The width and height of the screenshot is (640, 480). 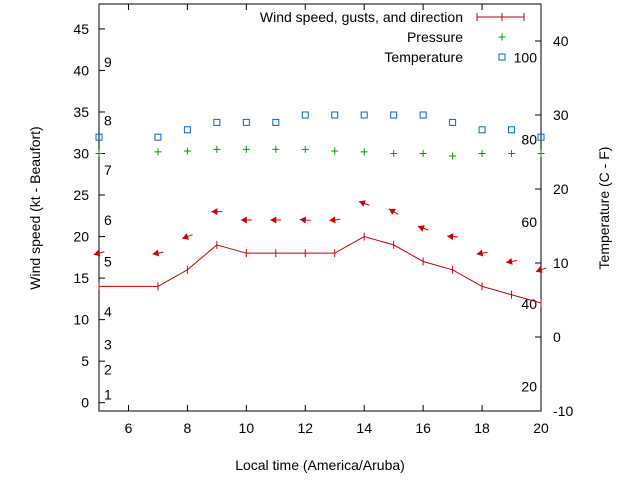 What do you see at coordinates (361, 17) in the screenshot?
I see `legend-label: Wind speed, gusts, and direction` at bounding box center [361, 17].